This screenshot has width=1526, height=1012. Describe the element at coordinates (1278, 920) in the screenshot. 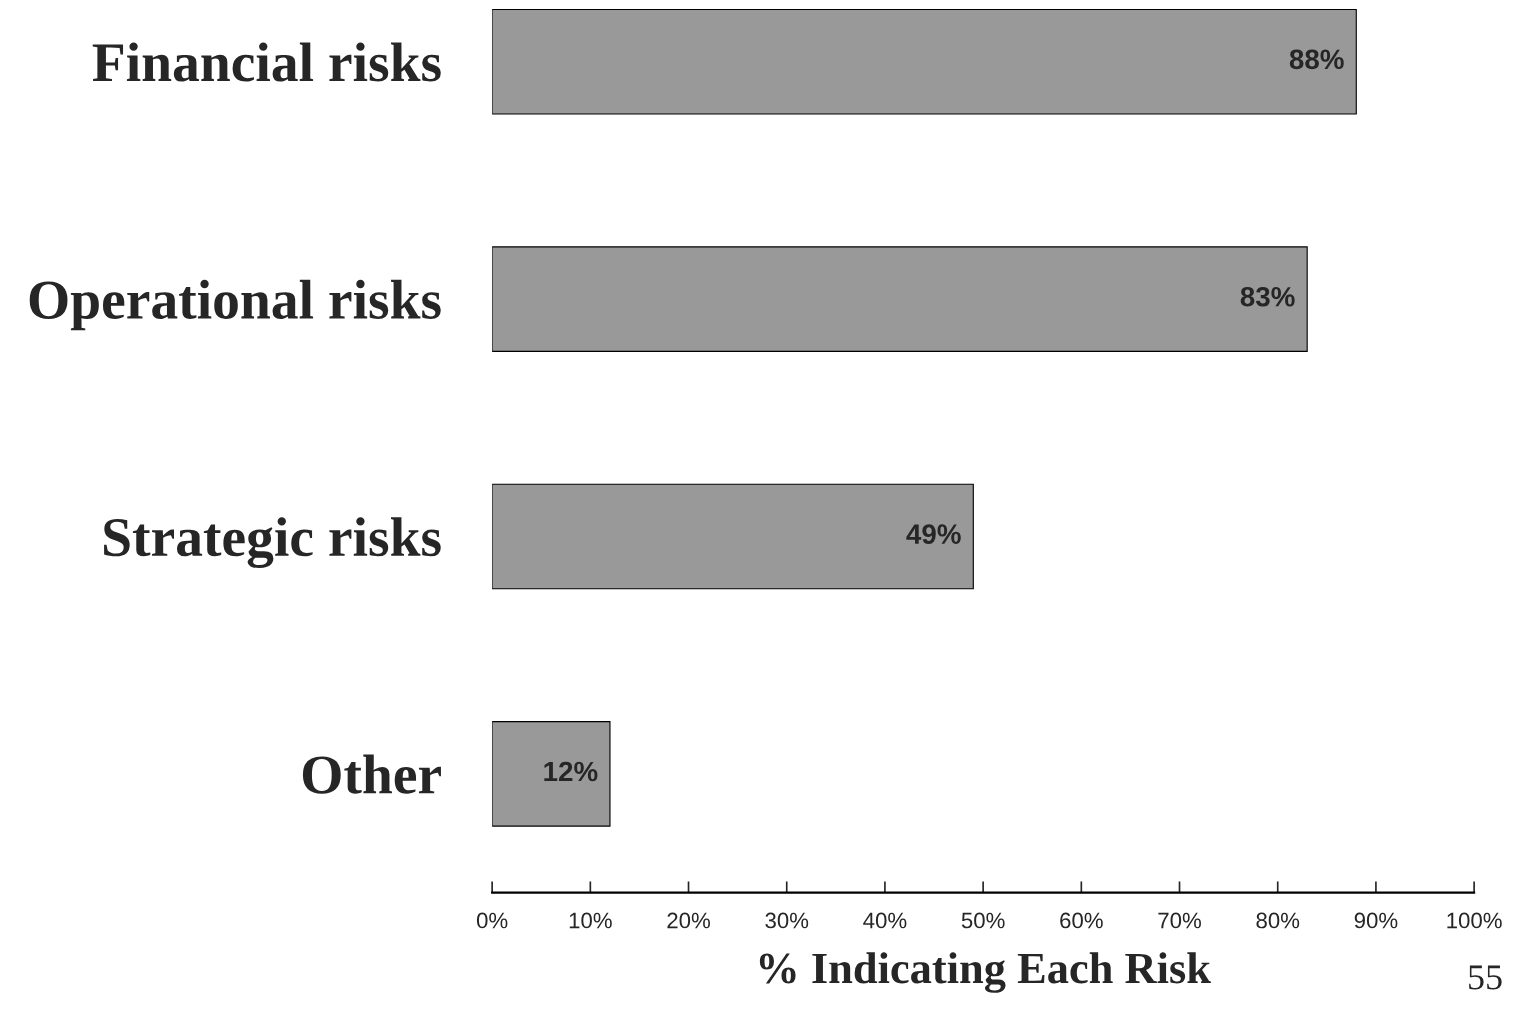

I see `x-tick-label: 80%` at that location.